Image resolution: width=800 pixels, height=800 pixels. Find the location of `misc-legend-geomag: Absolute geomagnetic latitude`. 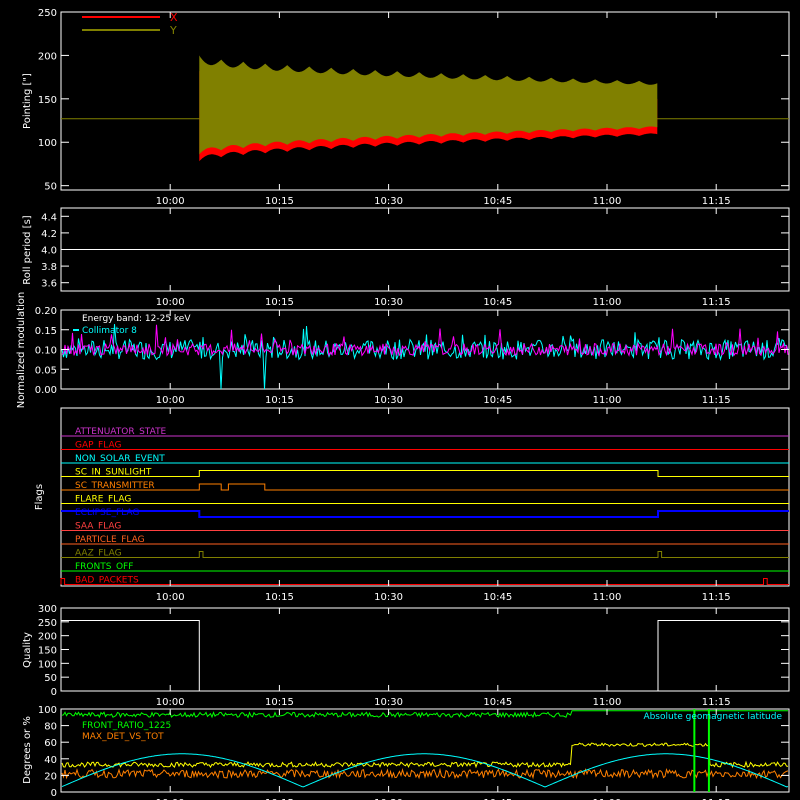

misc-legend-geomag: Absolute geomagnetic latitude is located at coordinates (712, 717).